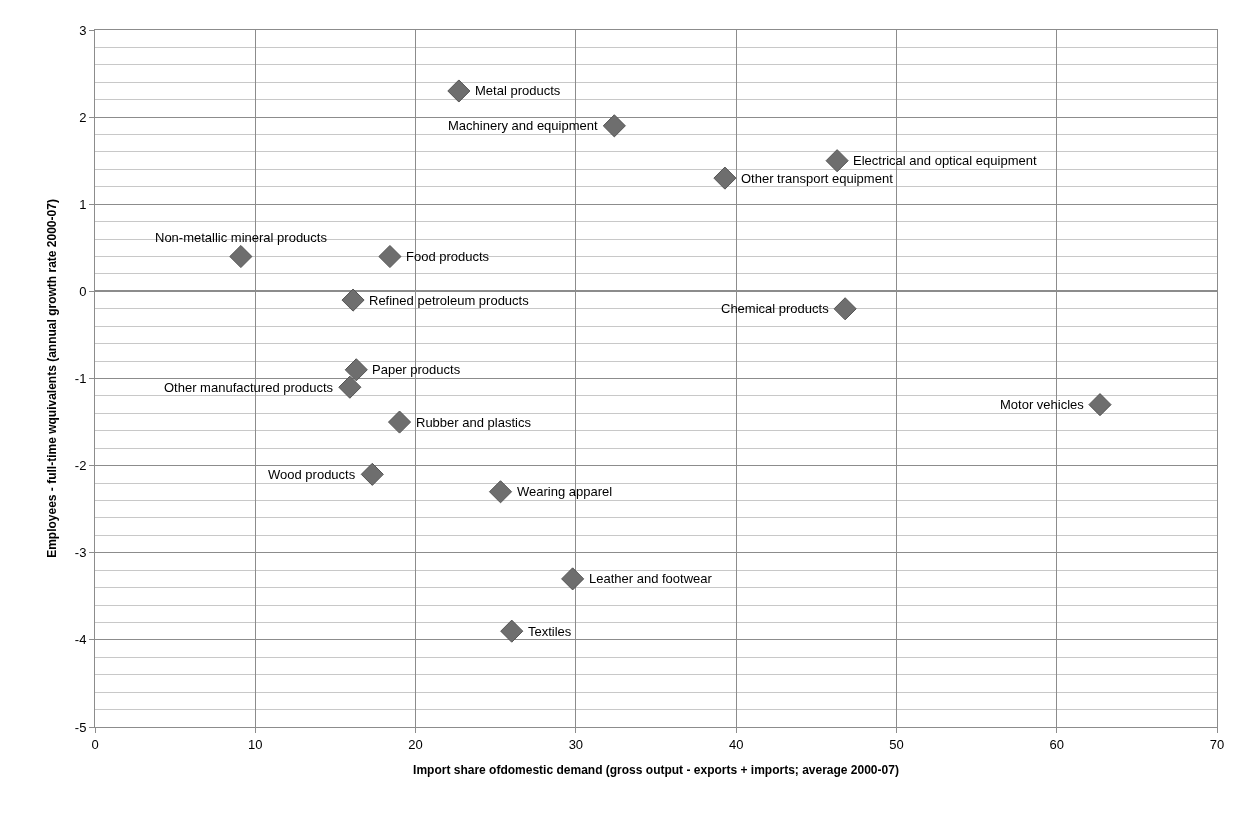 The image size is (1237, 817). I want to click on y-tick-label: 1, so click(83, 204).